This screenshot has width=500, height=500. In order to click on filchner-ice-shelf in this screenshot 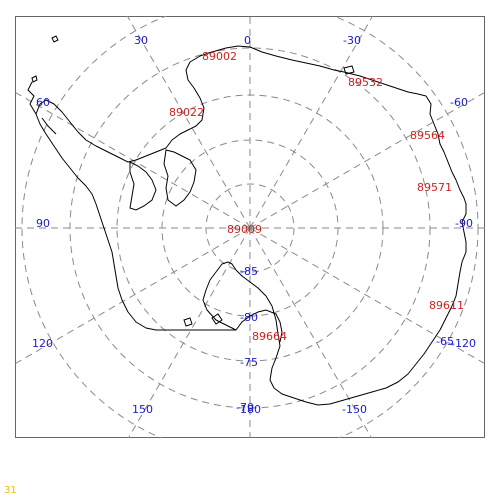, I will do `click(180, 178)`.